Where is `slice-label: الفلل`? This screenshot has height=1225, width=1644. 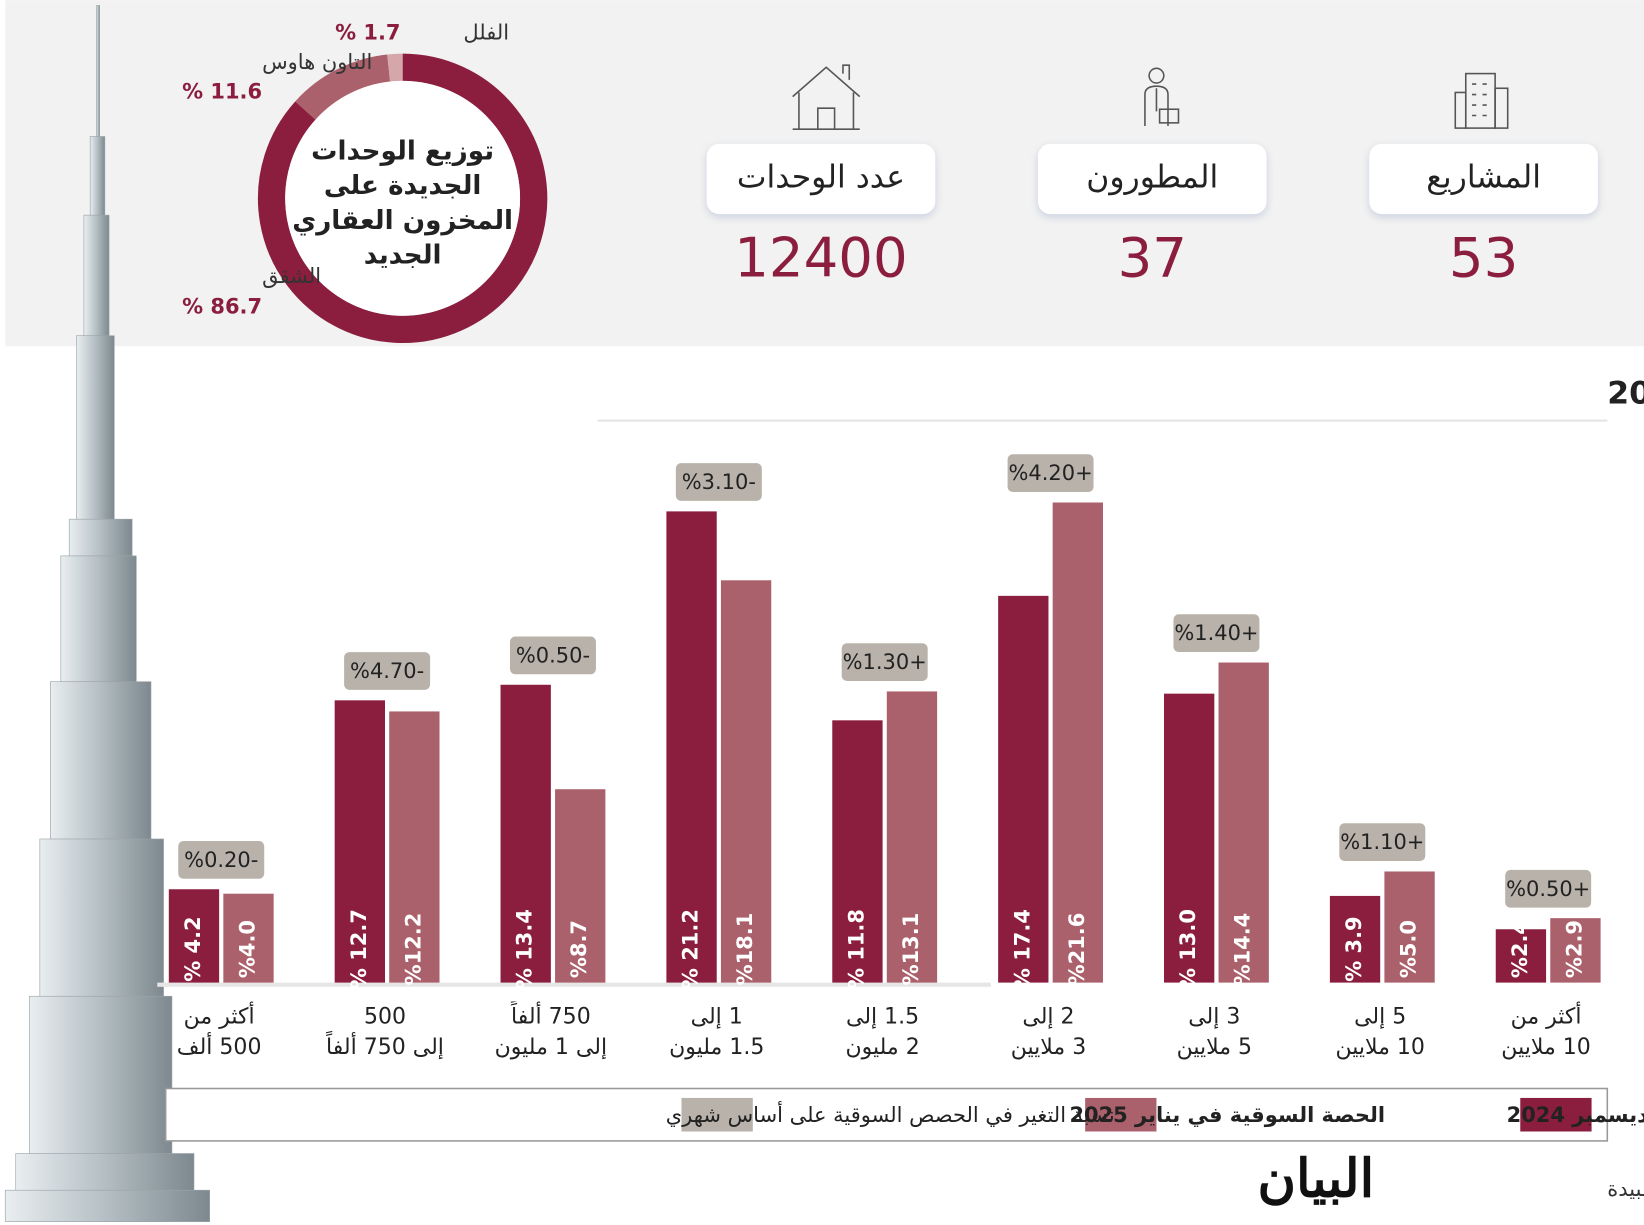
slice-label: الفلل is located at coordinates (486, 33).